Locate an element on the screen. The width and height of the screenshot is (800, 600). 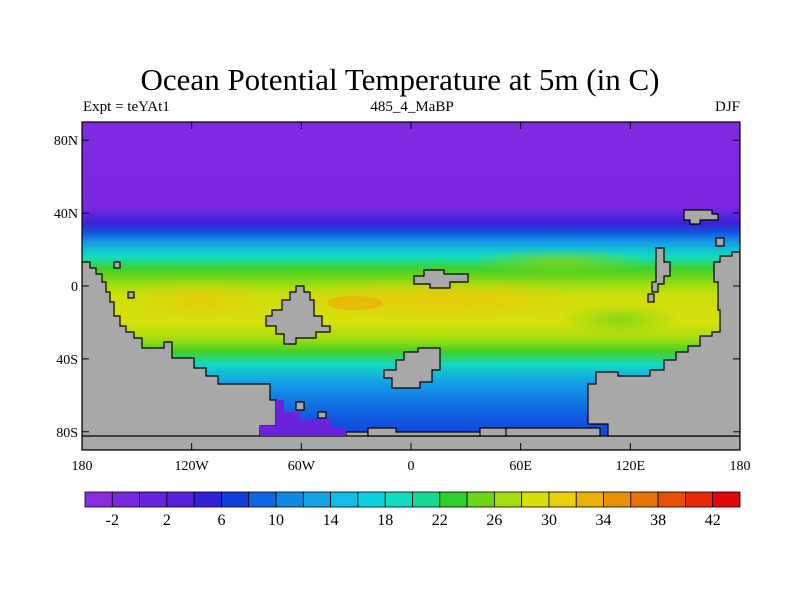
x-tick-label: 60E is located at coordinates (520, 466).